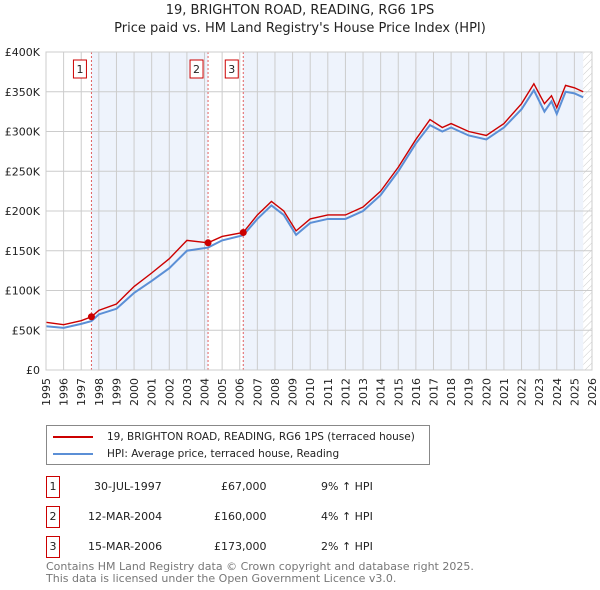 This screenshot has width=600, height=590. What do you see at coordinates (347, 546) in the screenshot?
I see `sale-hpi: 2% ↑ HPI` at bounding box center [347, 546].